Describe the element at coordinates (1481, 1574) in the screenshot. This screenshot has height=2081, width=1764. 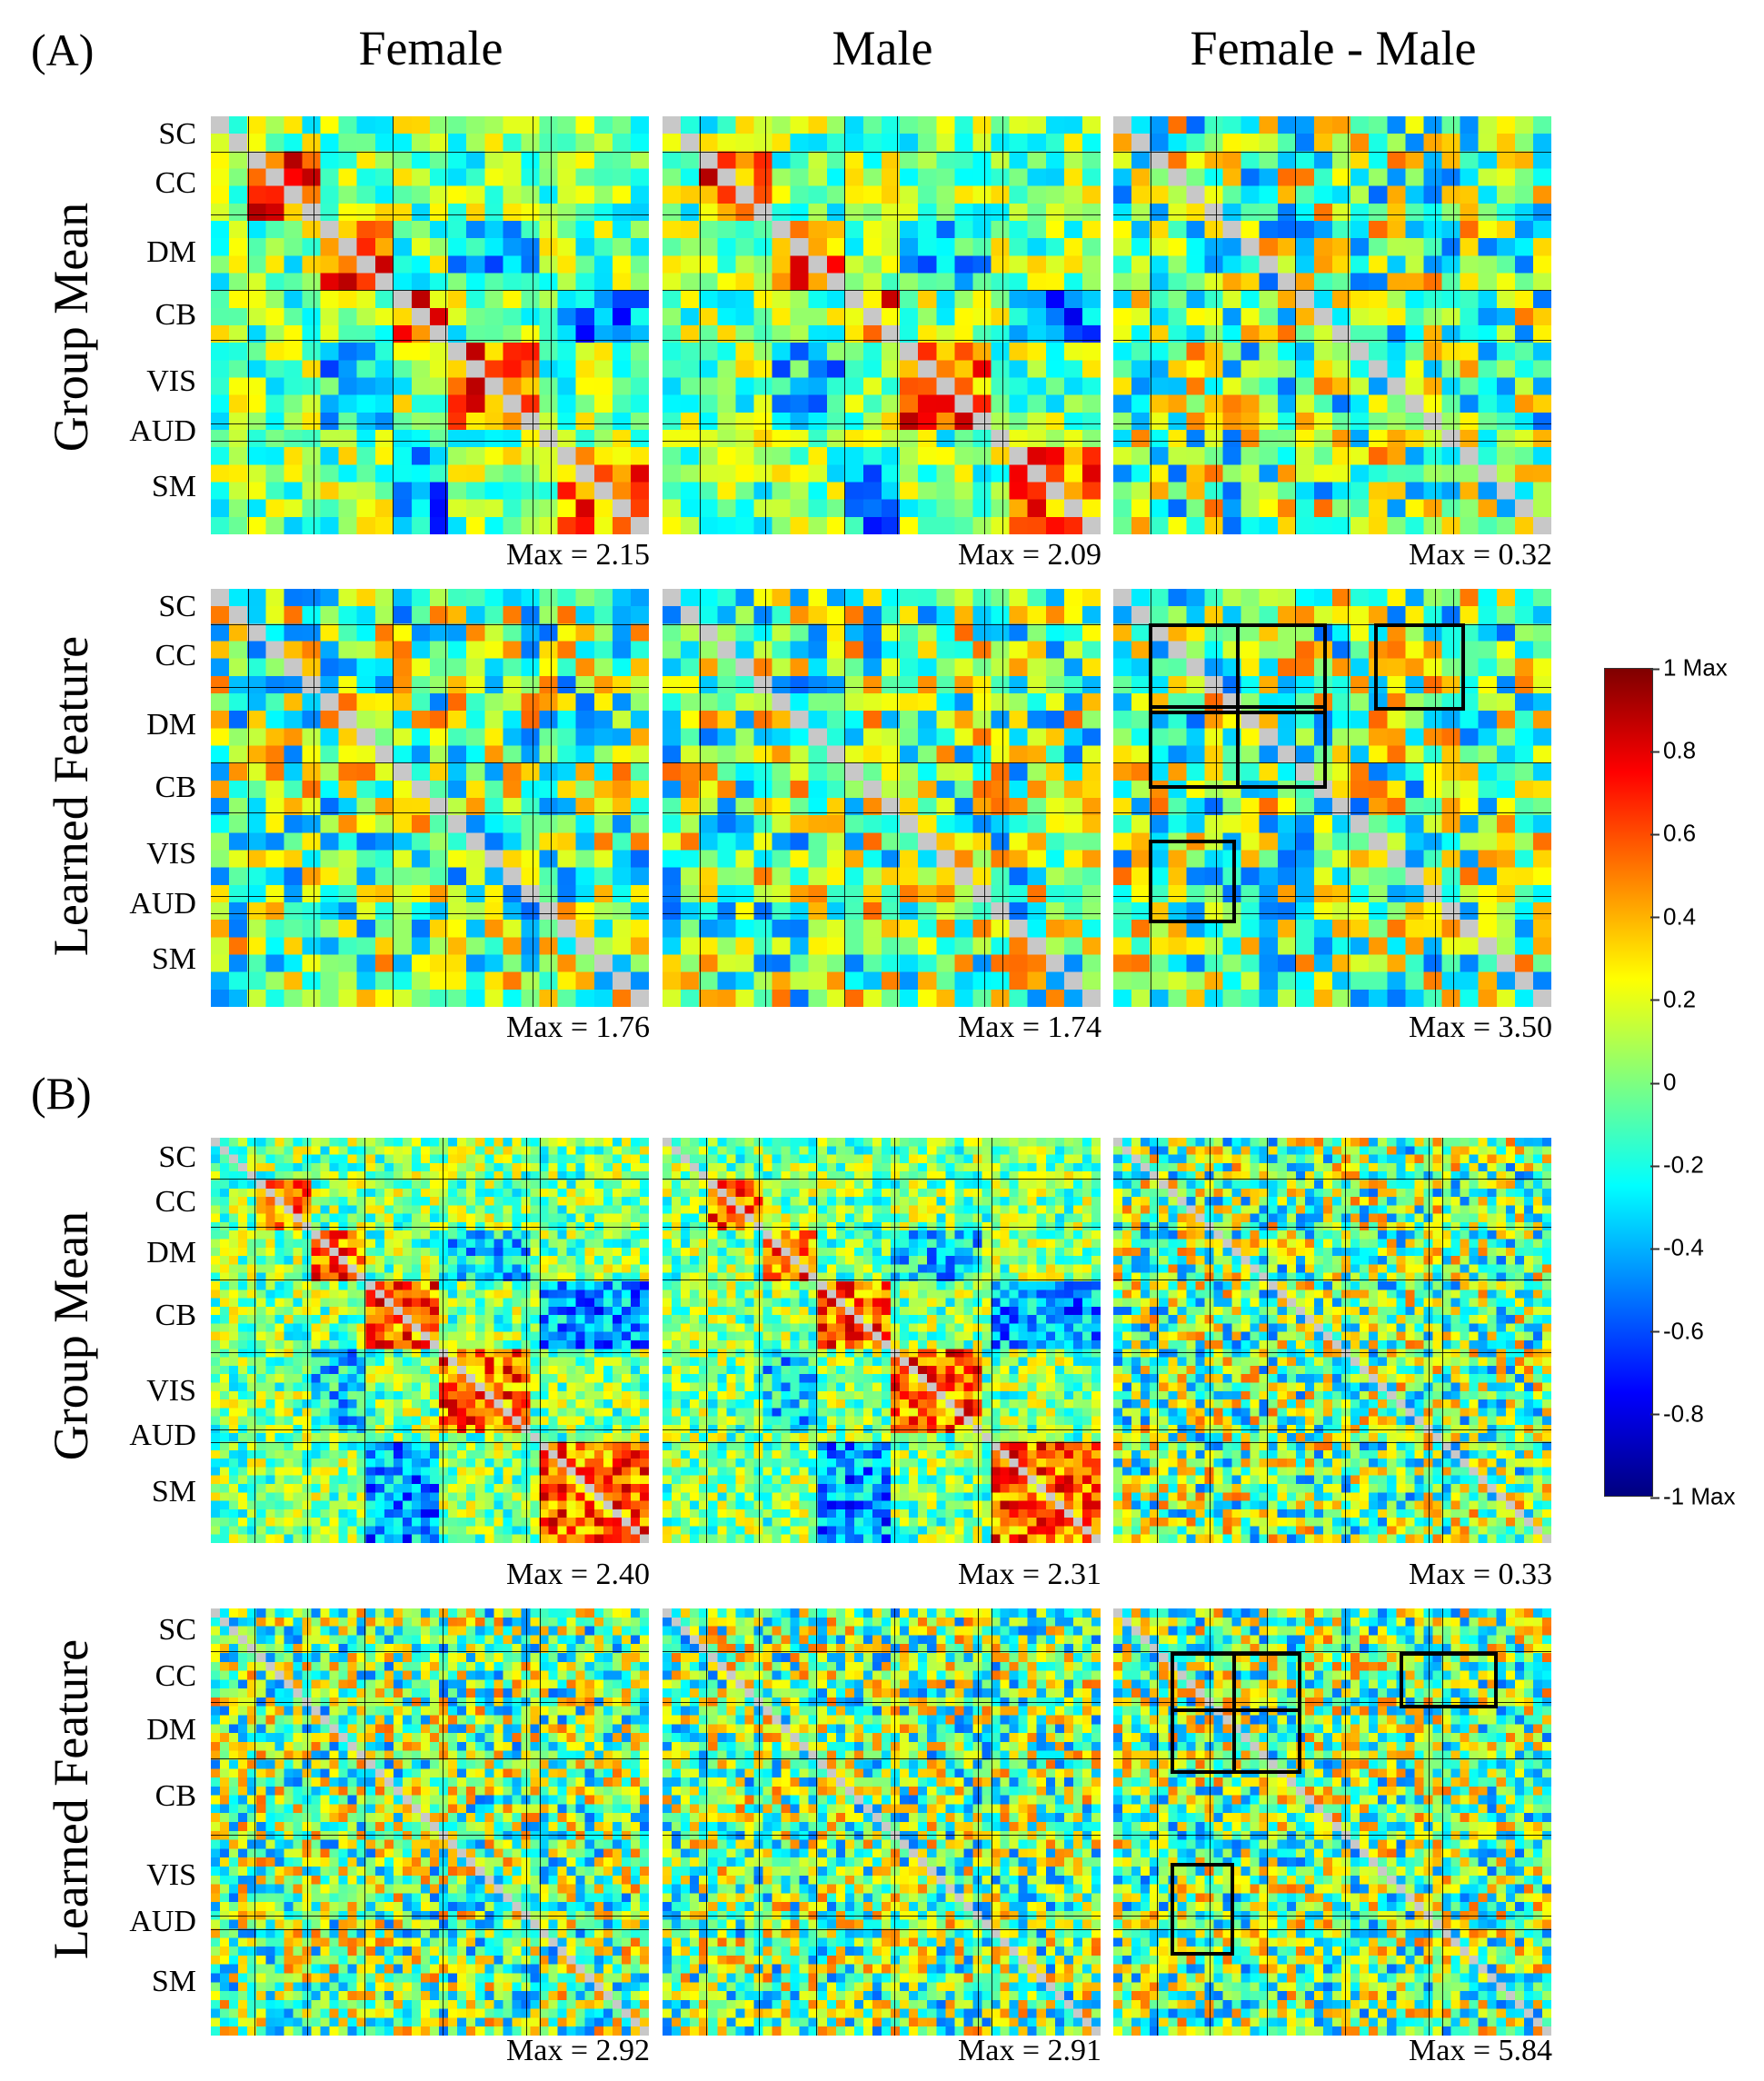
I see `max-label-b-gm-diff: Max = 0.33` at that location.